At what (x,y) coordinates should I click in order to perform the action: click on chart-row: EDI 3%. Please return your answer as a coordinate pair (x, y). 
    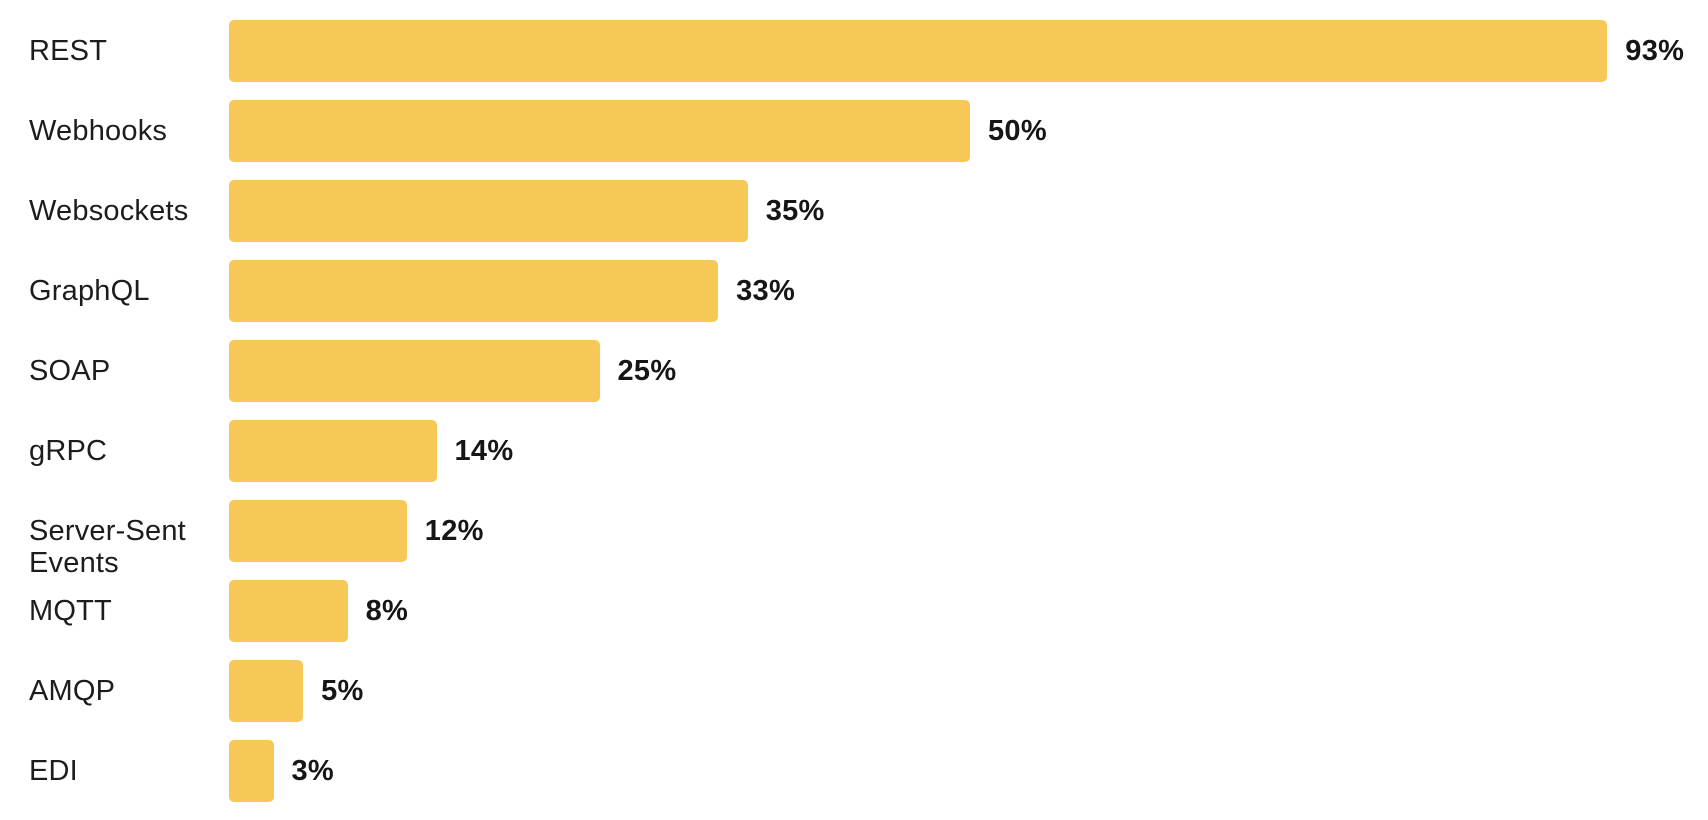
    Looking at the image, I should click on (854, 771).